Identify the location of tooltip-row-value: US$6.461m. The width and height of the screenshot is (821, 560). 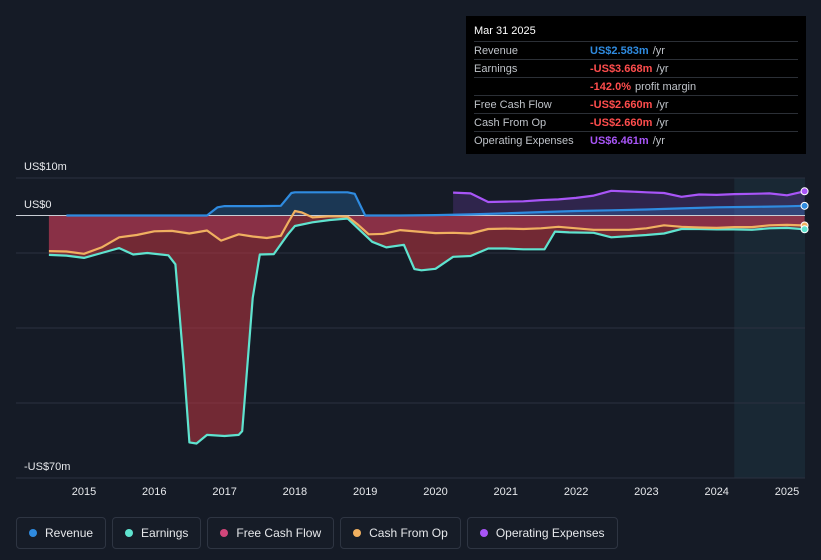
(619, 140).